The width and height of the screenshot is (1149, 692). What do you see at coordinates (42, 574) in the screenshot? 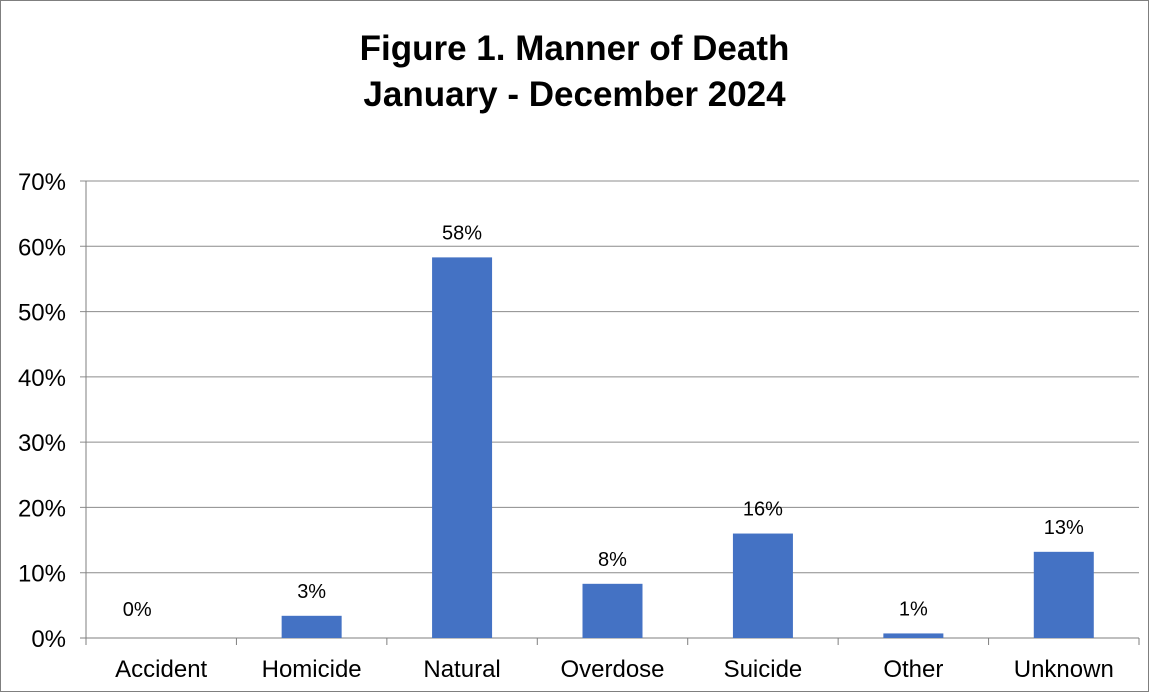
I see `y-tick-label: 10%` at bounding box center [42, 574].